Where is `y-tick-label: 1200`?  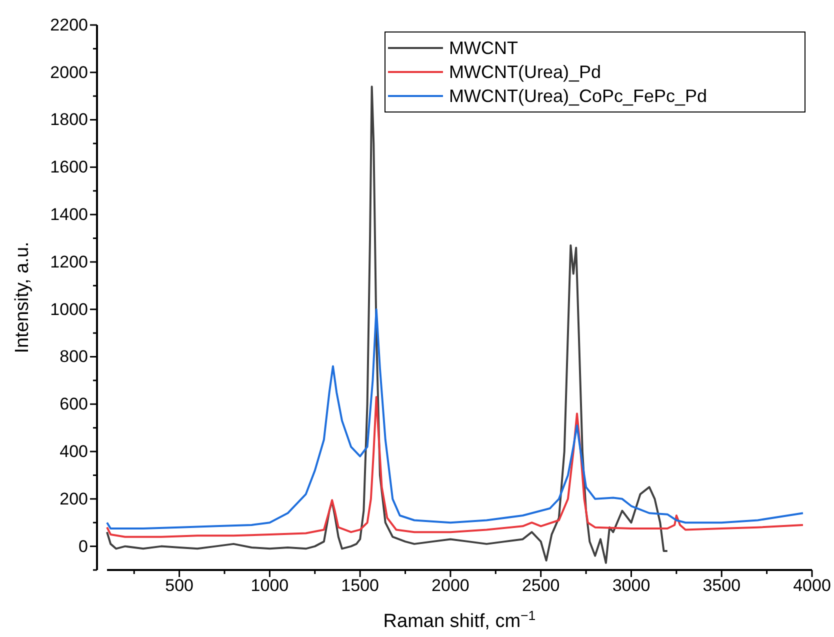
y-tick-label: 1200 is located at coordinates (69, 262).